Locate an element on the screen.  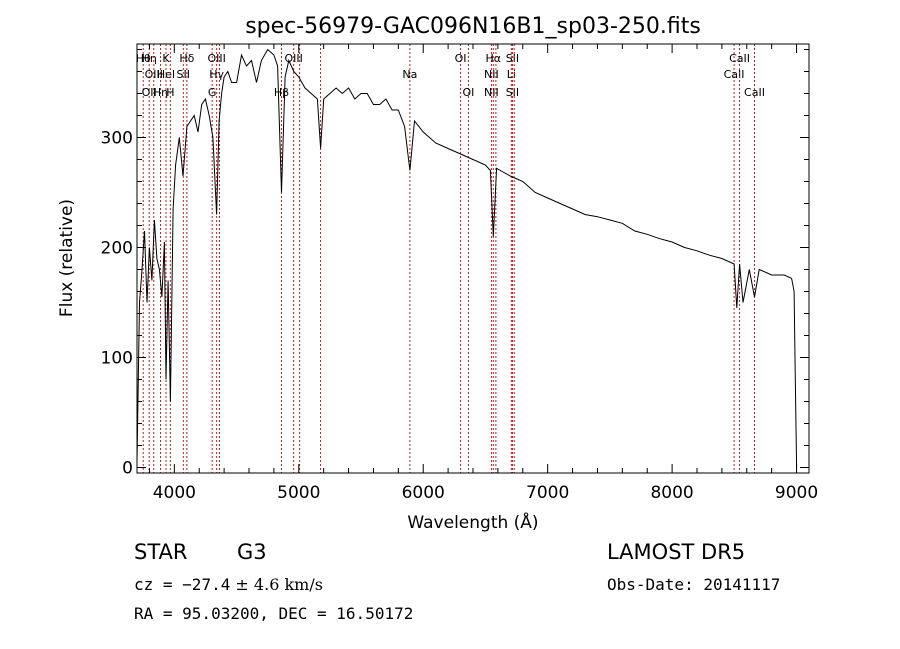
object-subclass: G3 is located at coordinates (252, 552).